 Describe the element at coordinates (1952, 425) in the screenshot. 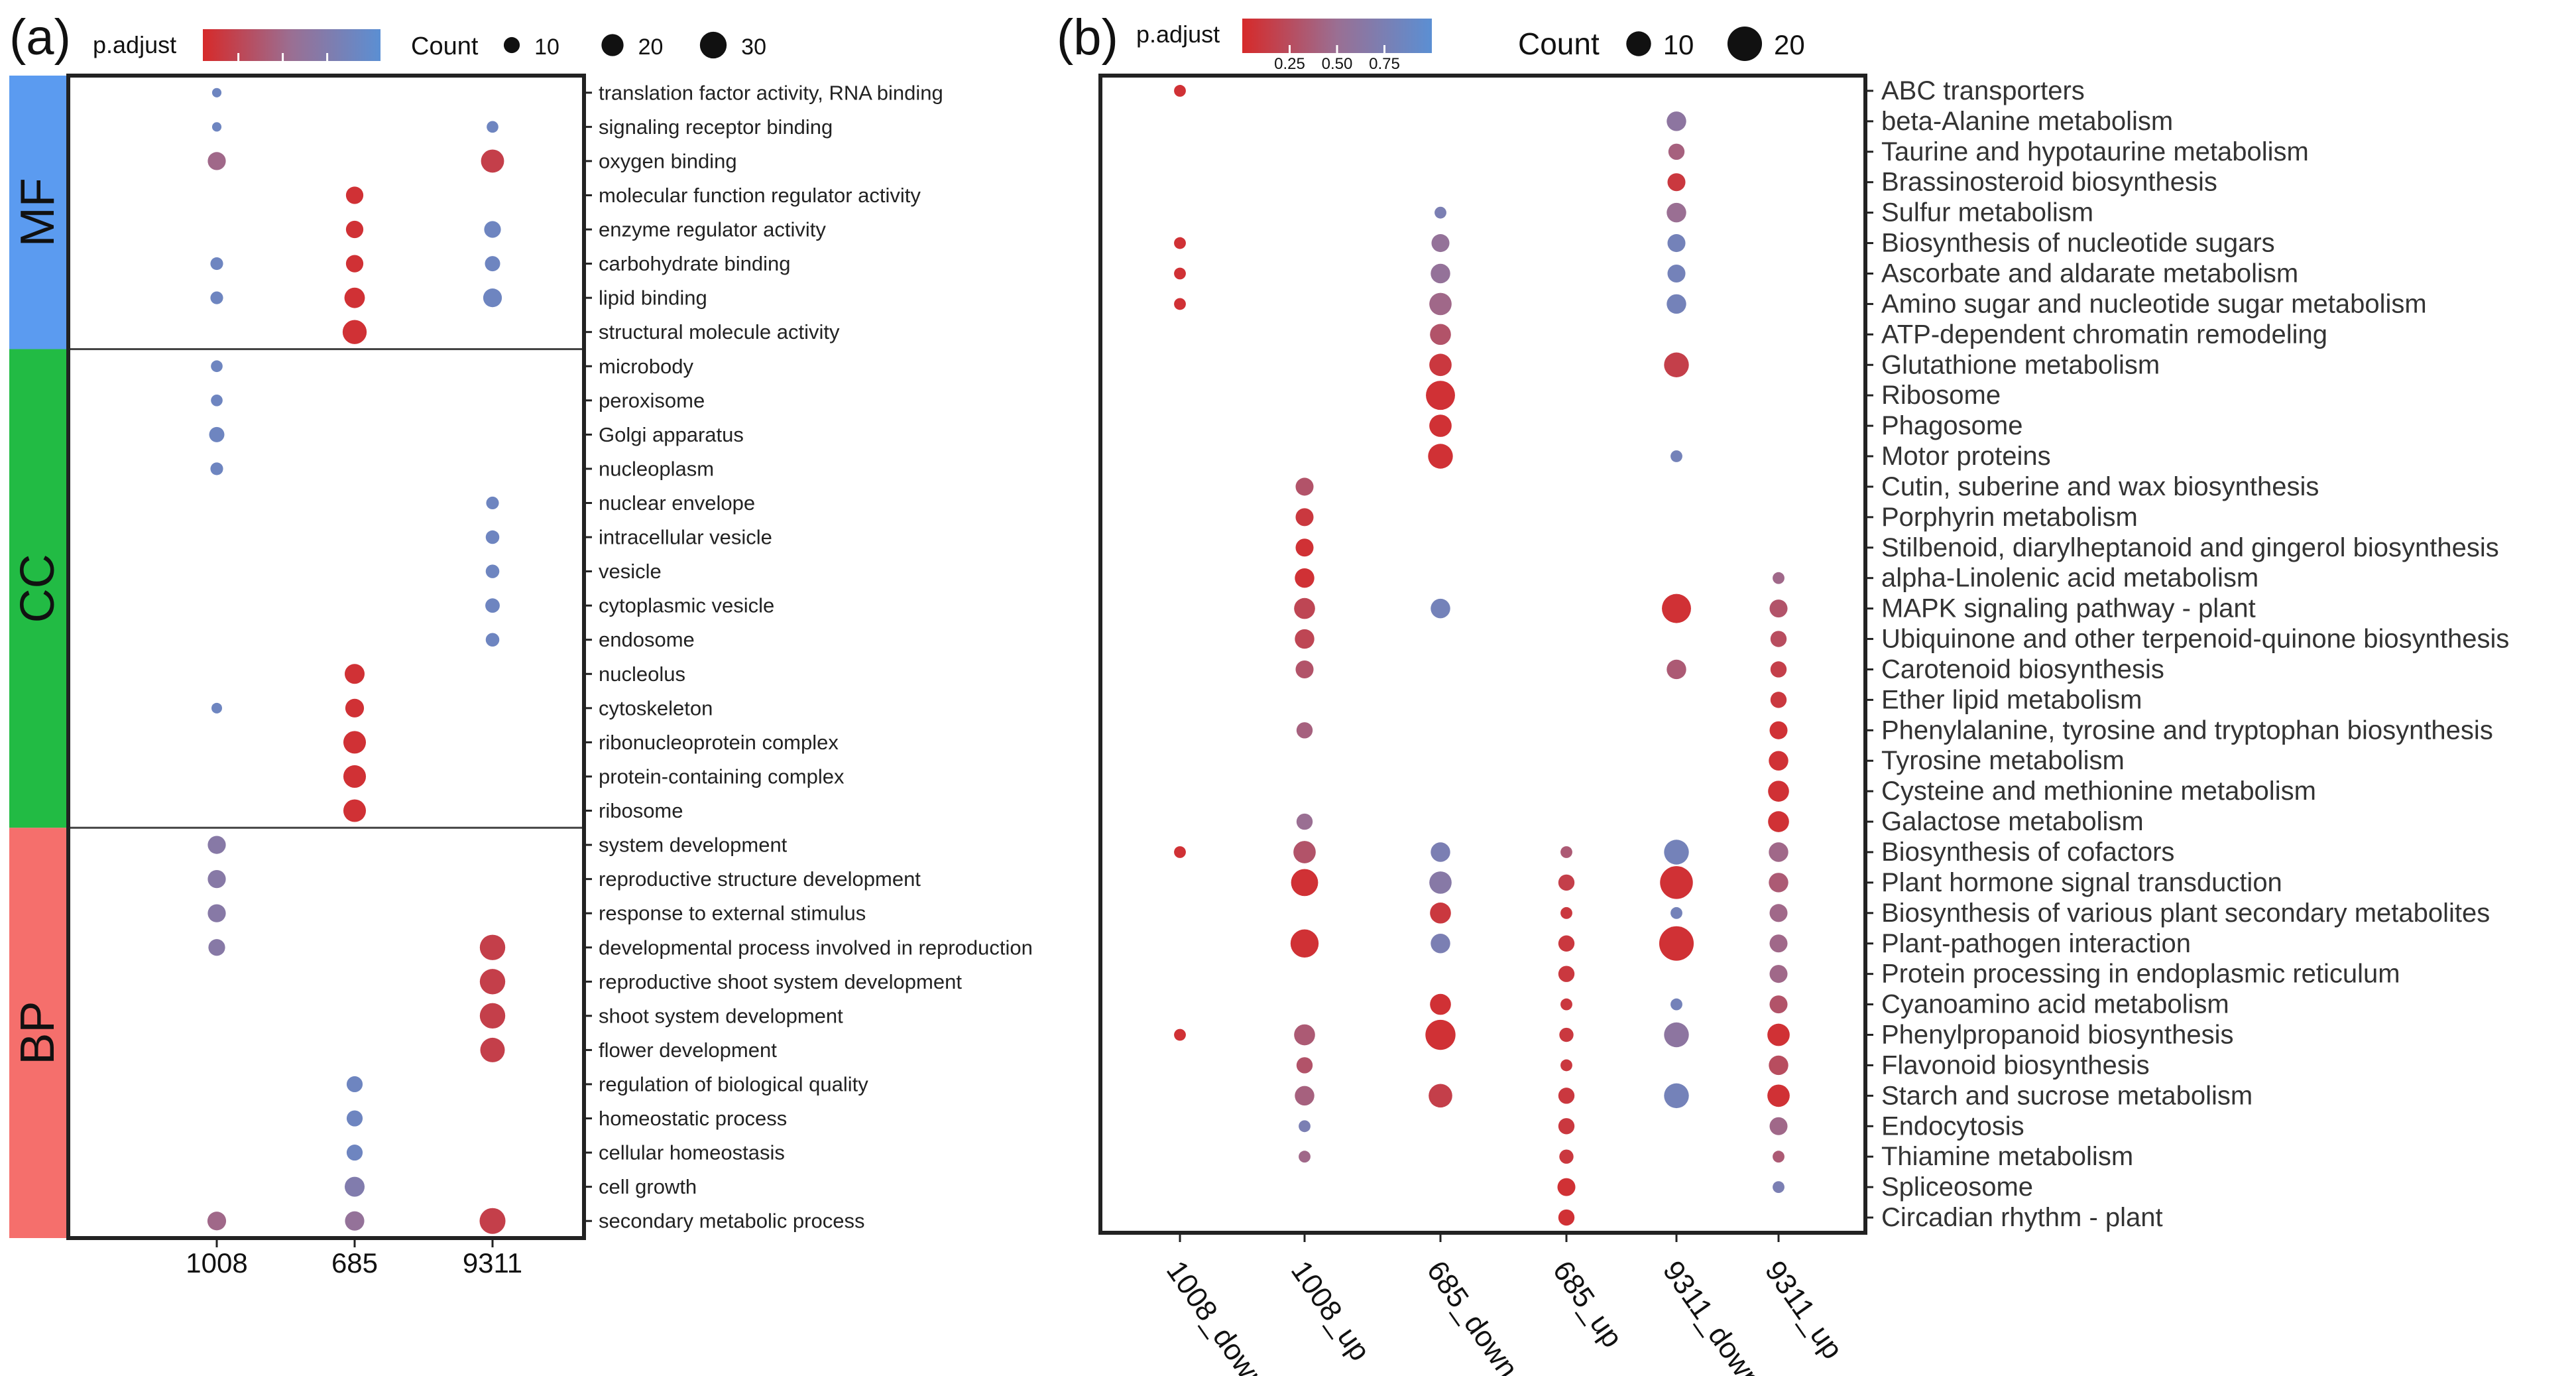

I see `term-label: Phagosome` at that location.